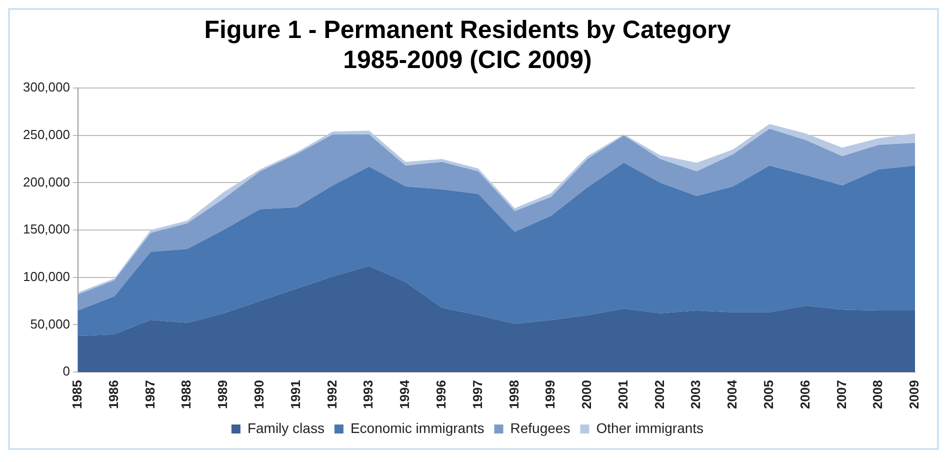  Describe the element at coordinates (659, 394) in the screenshot. I see `x-tick-label: 2002` at that location.